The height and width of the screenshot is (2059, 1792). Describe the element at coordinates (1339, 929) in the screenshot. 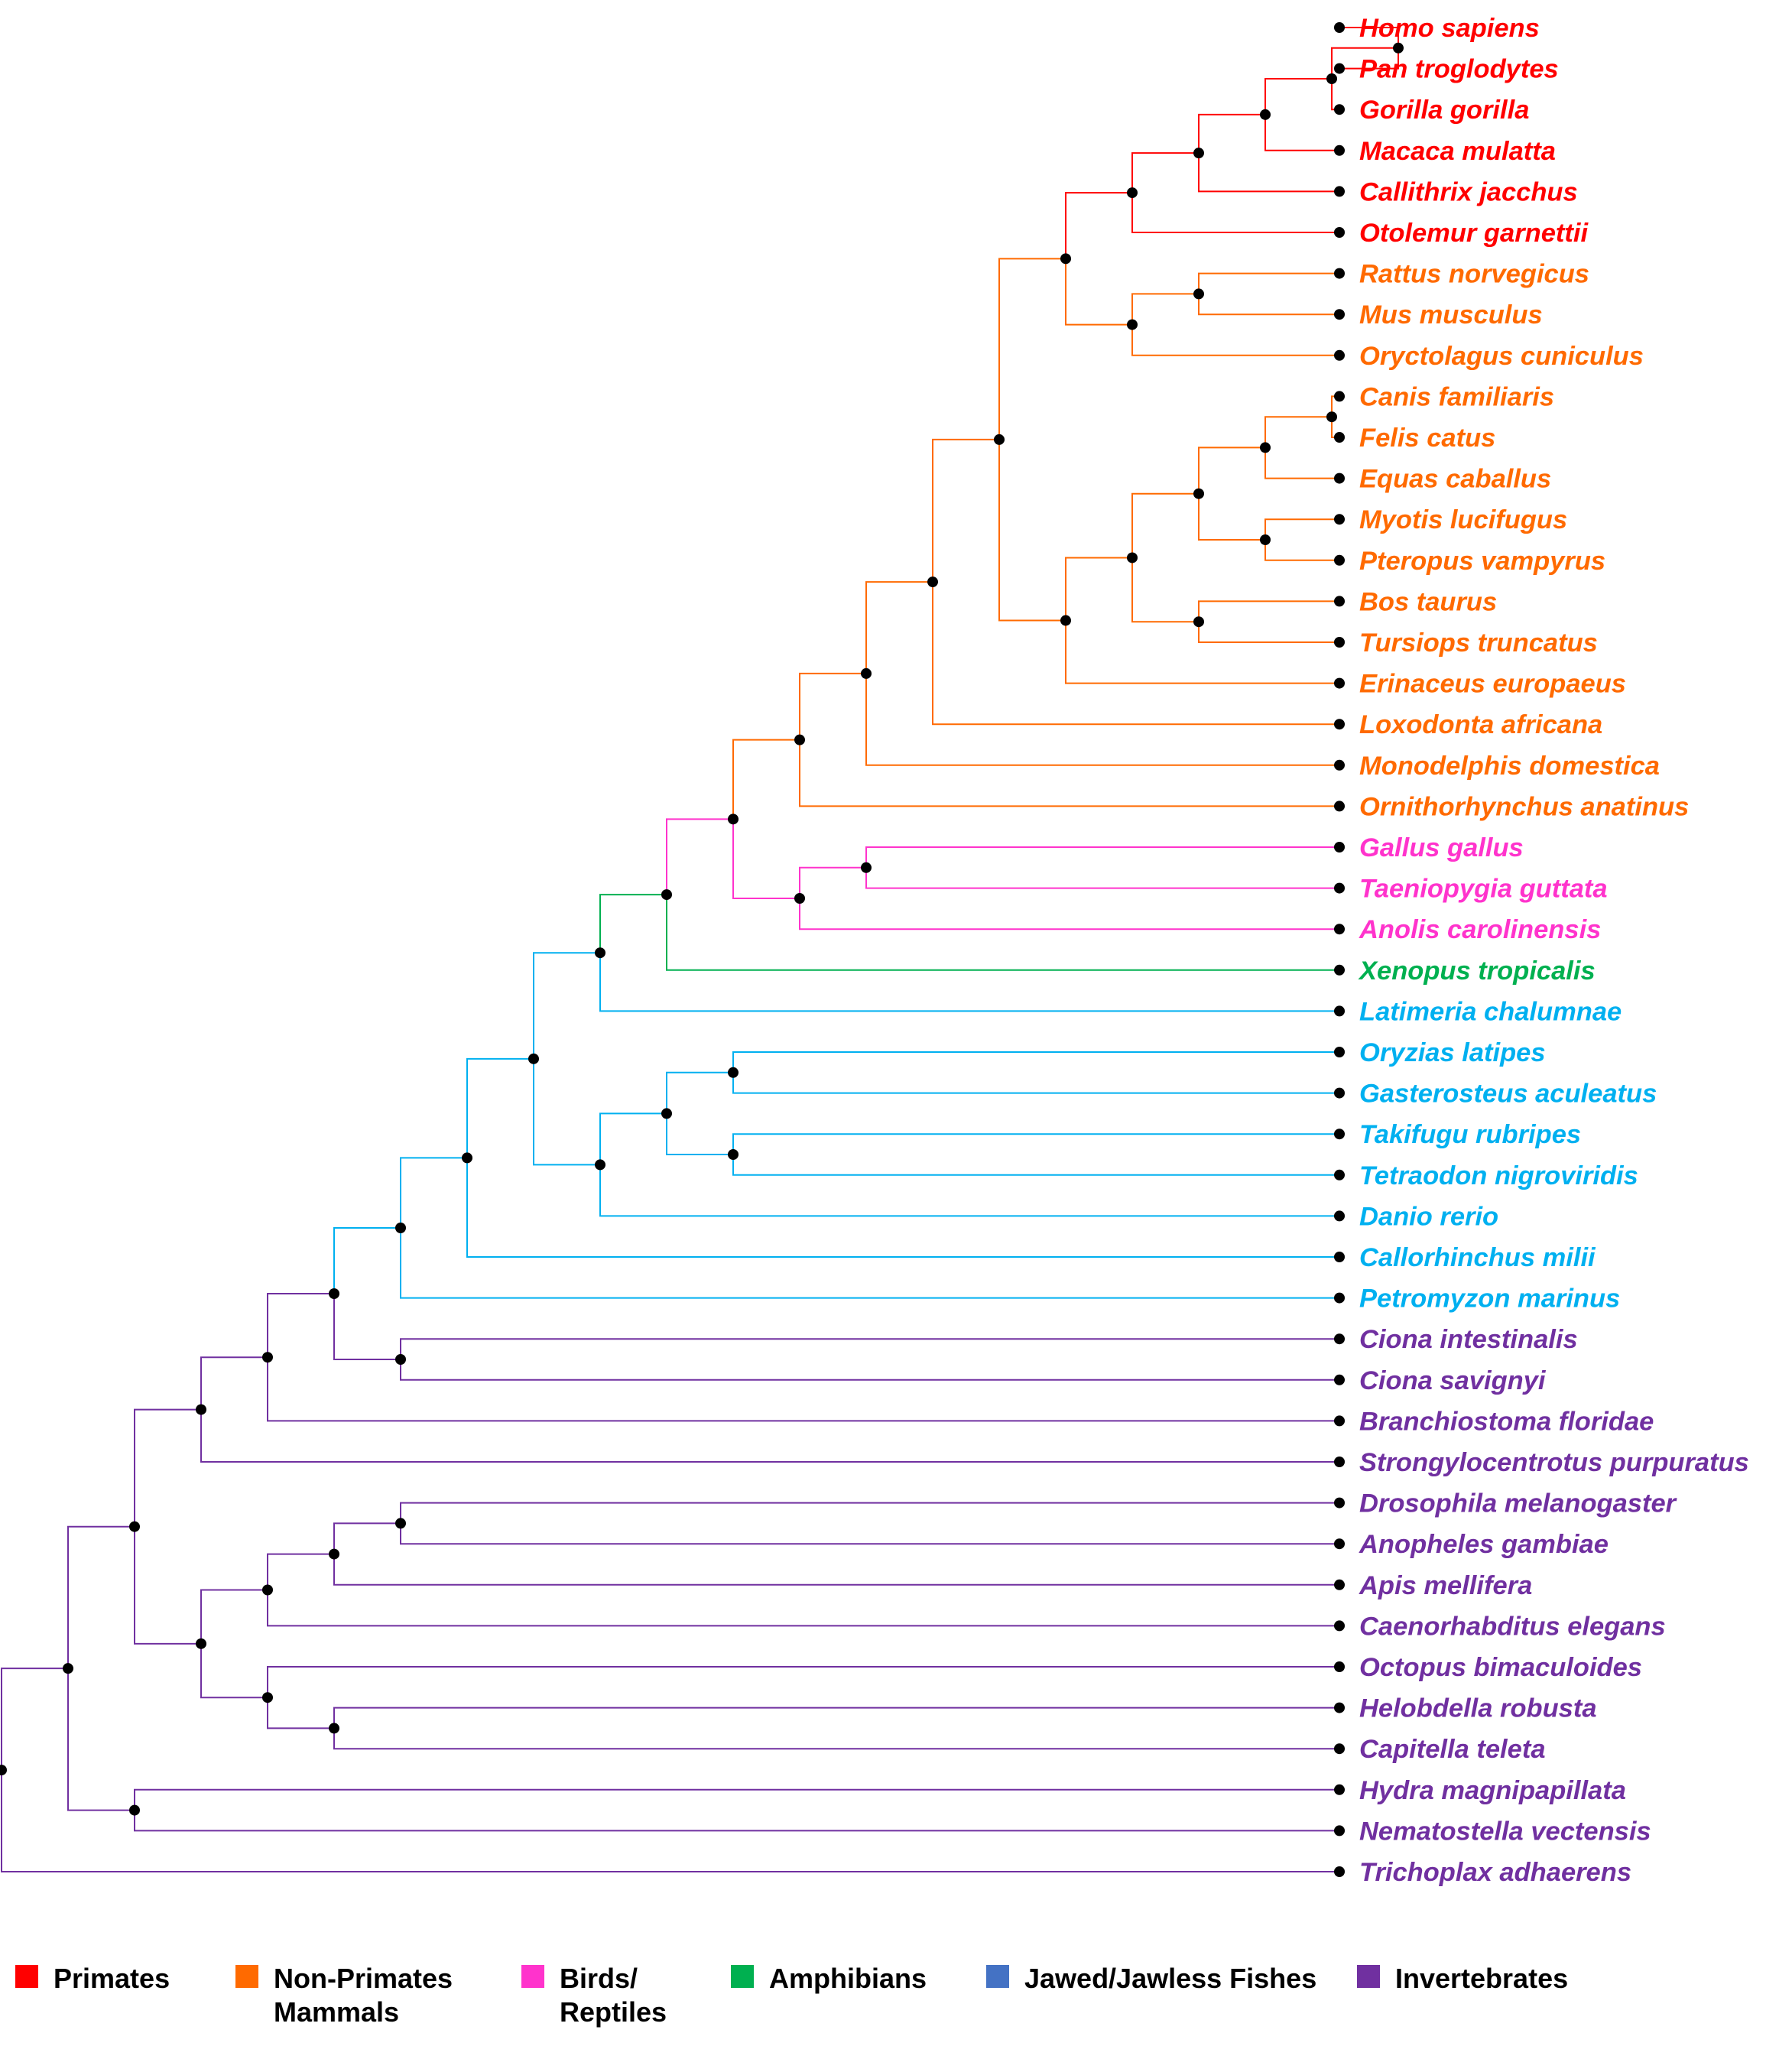

I see `tip-node-anolis-carolinensis` at that location.